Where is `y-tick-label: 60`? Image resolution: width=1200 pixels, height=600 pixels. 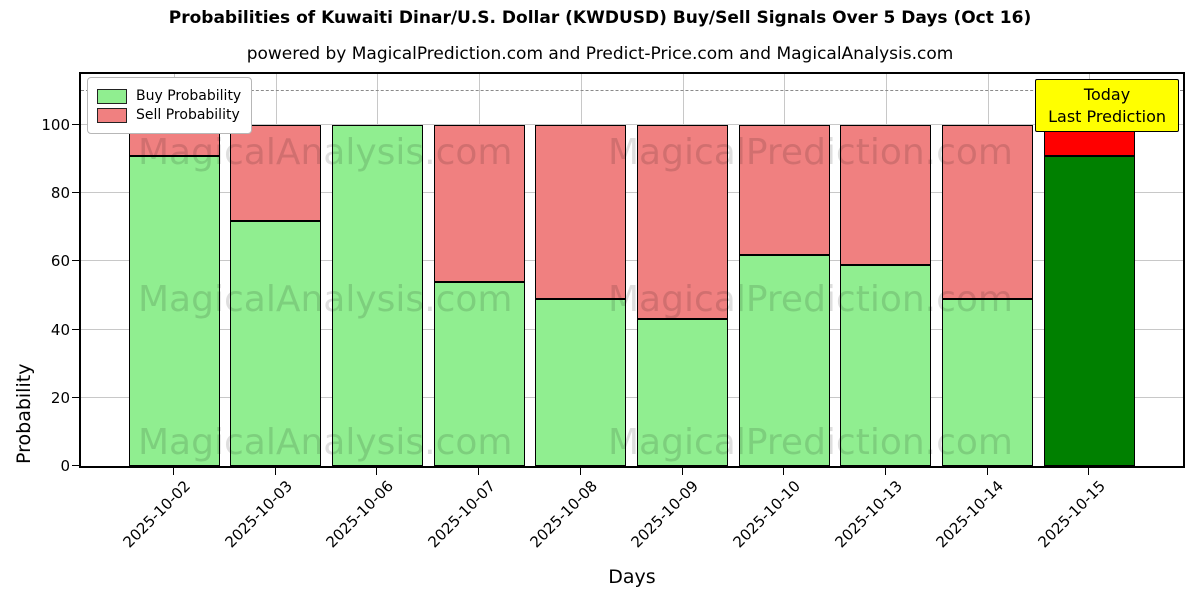 y-tick-label: 60 is located at coordinates (60, 261).